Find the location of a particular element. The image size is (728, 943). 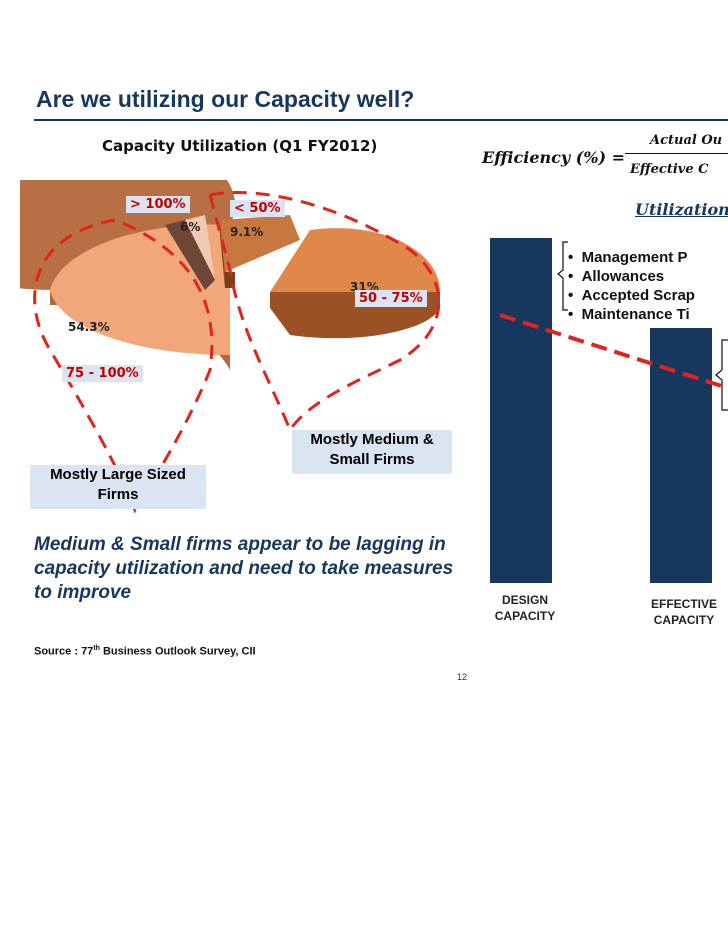

bullet-brace is located at coordinates (562, 276).